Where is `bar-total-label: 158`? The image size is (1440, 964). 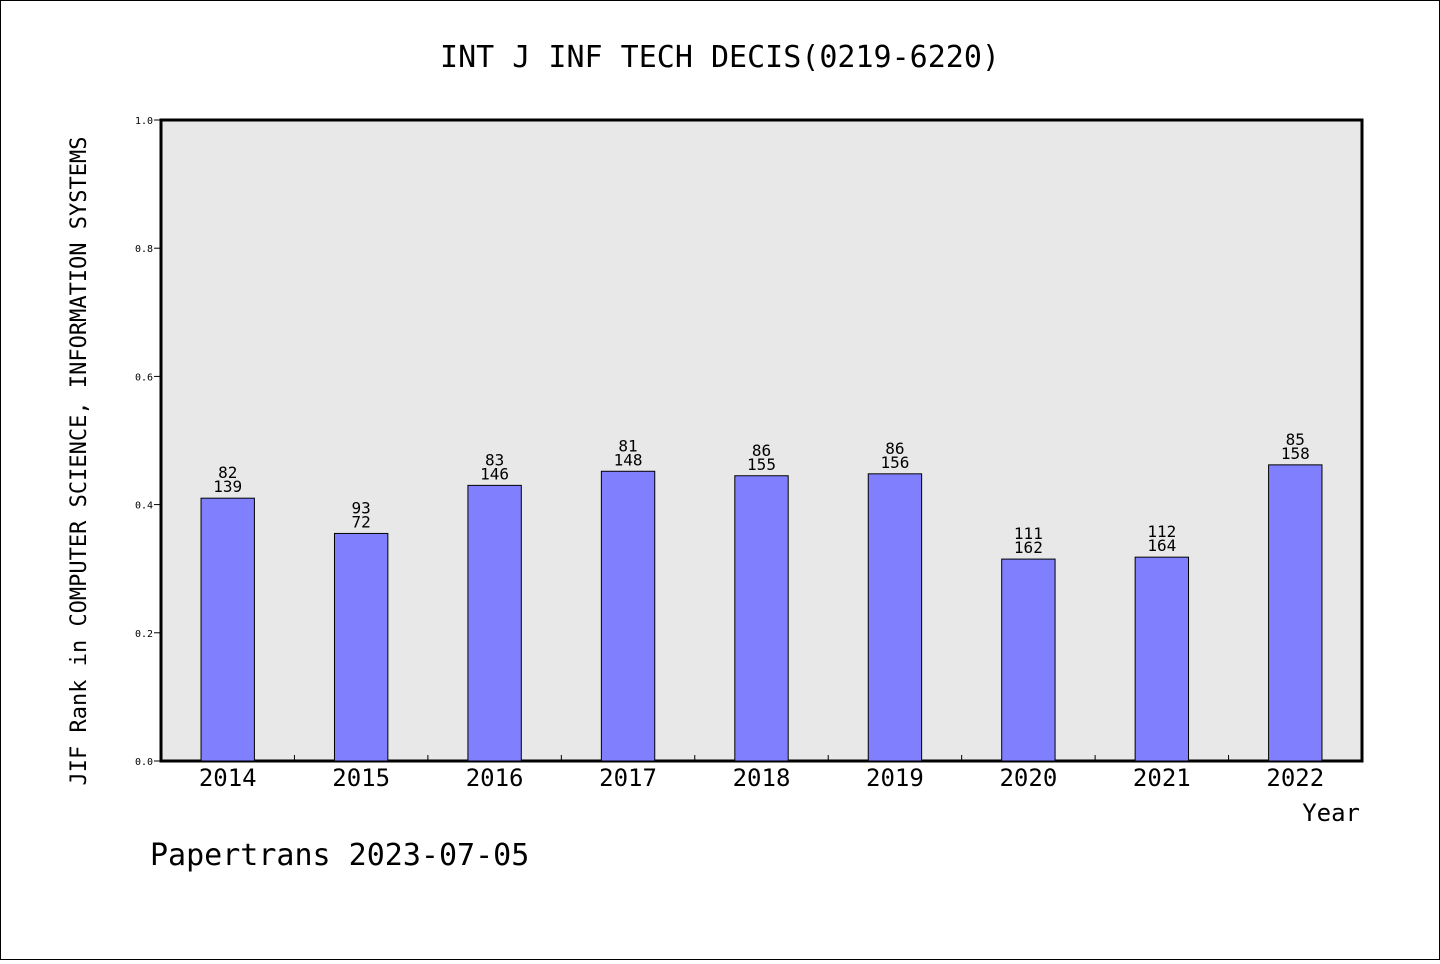 bar-total-label: 158 is located at coordinates (1295, 453).